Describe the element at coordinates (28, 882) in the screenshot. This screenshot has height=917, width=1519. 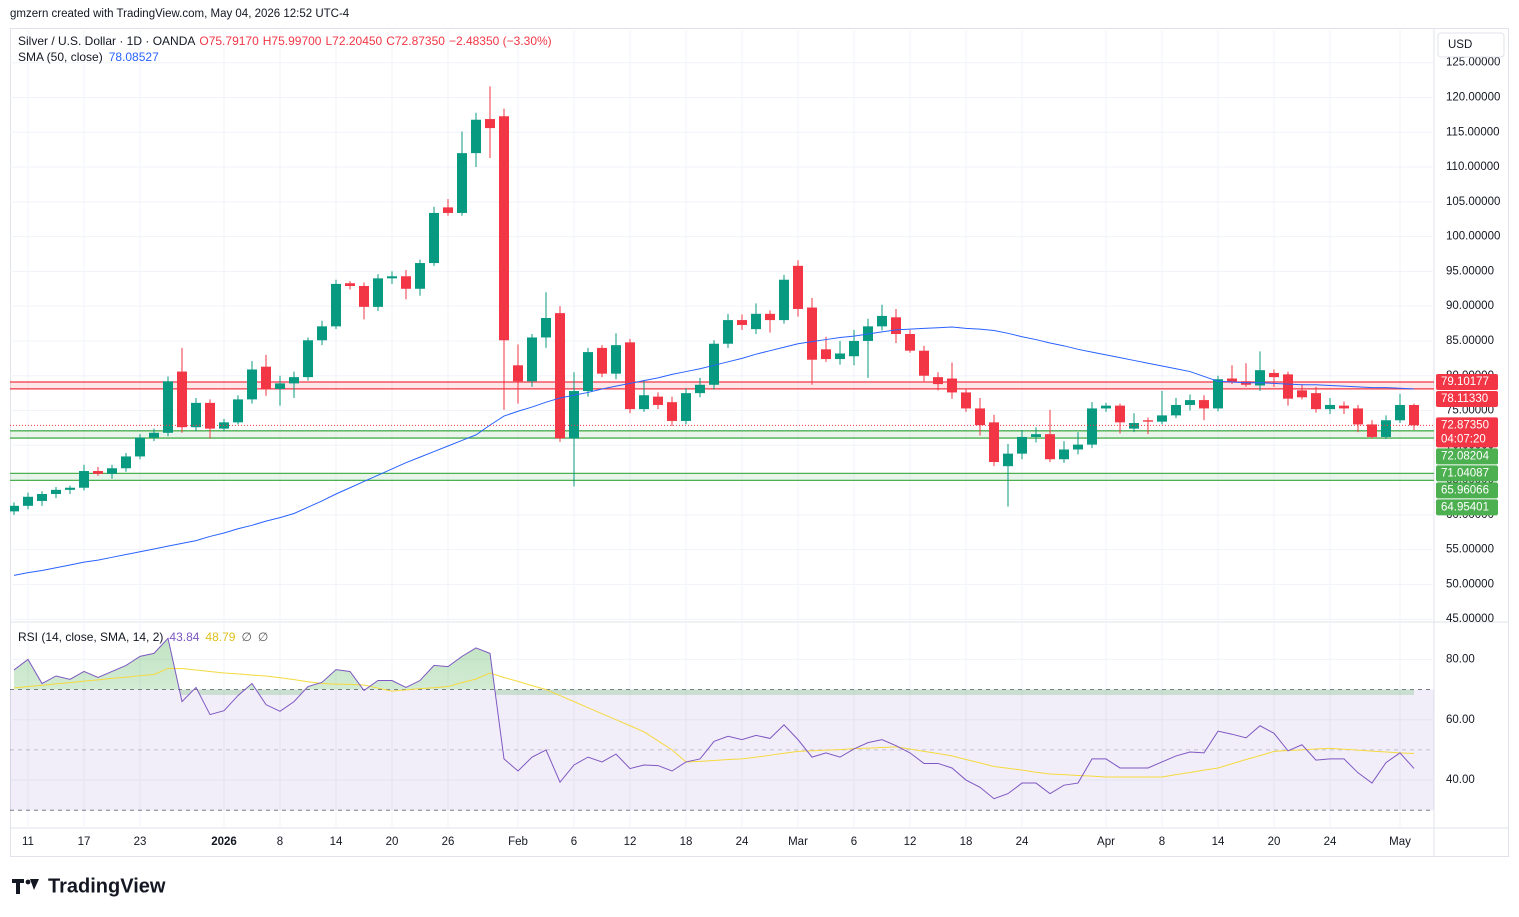
I see `logo-dot` at that location.